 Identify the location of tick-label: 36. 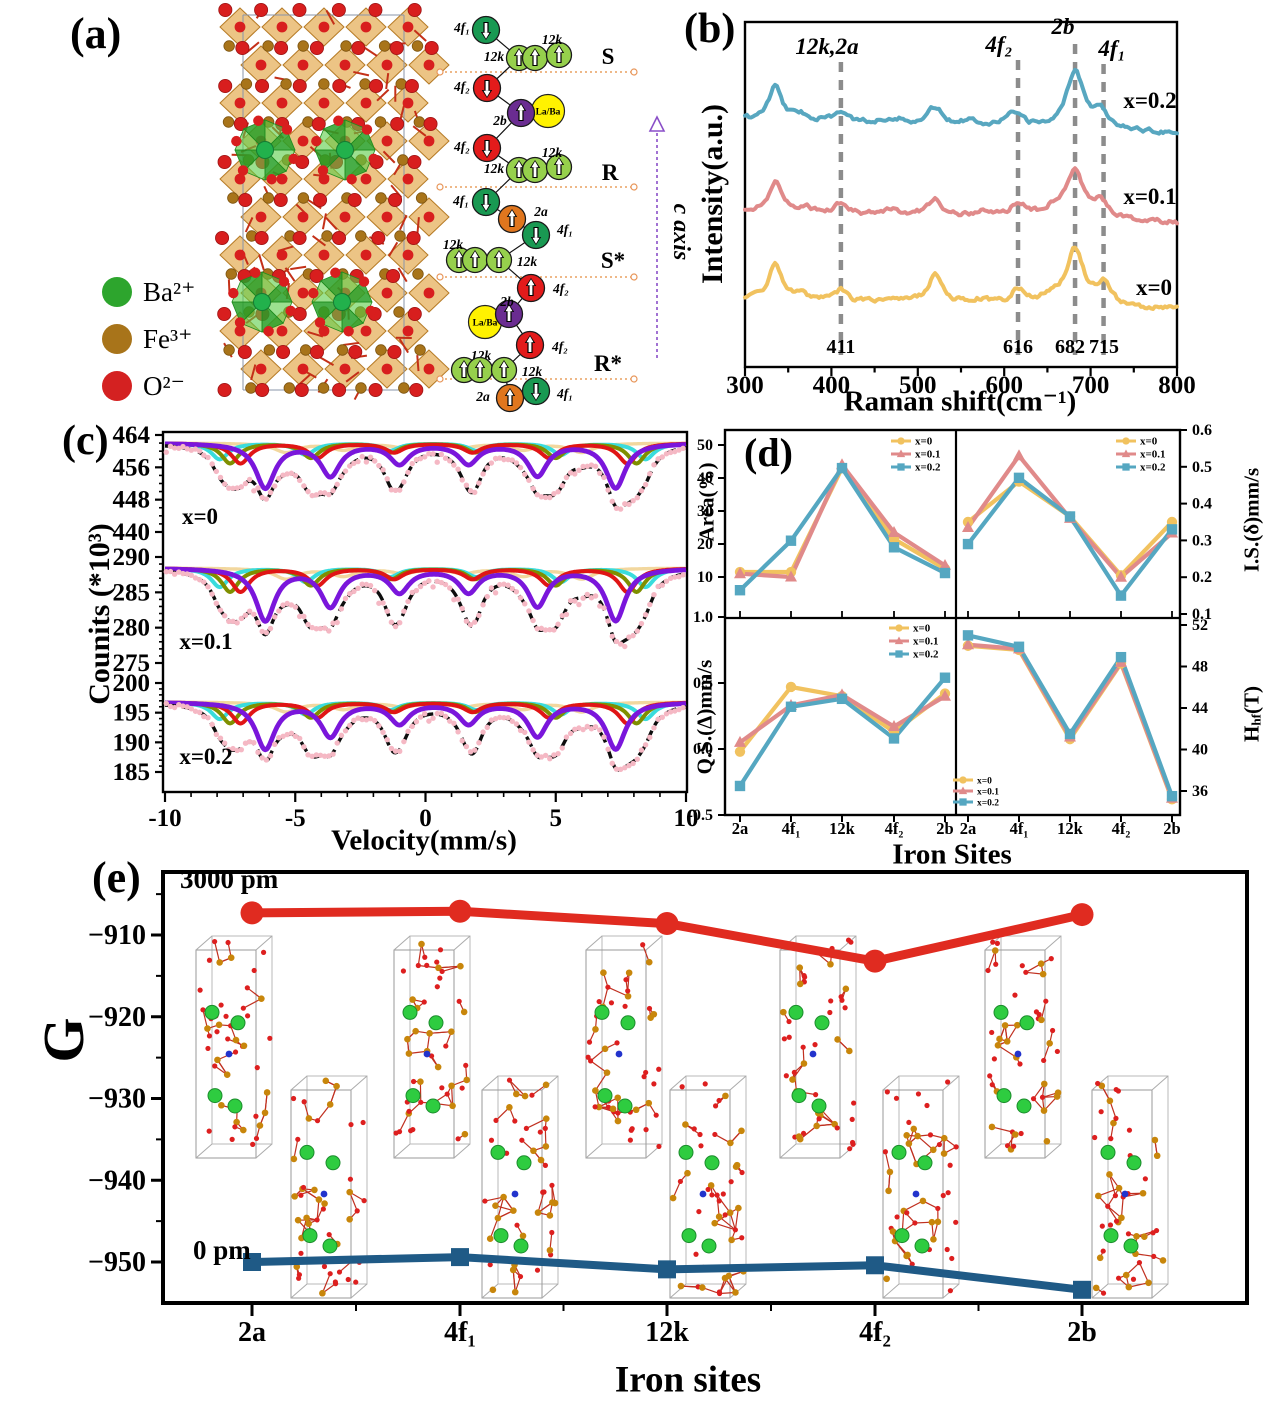
(1200, 791).